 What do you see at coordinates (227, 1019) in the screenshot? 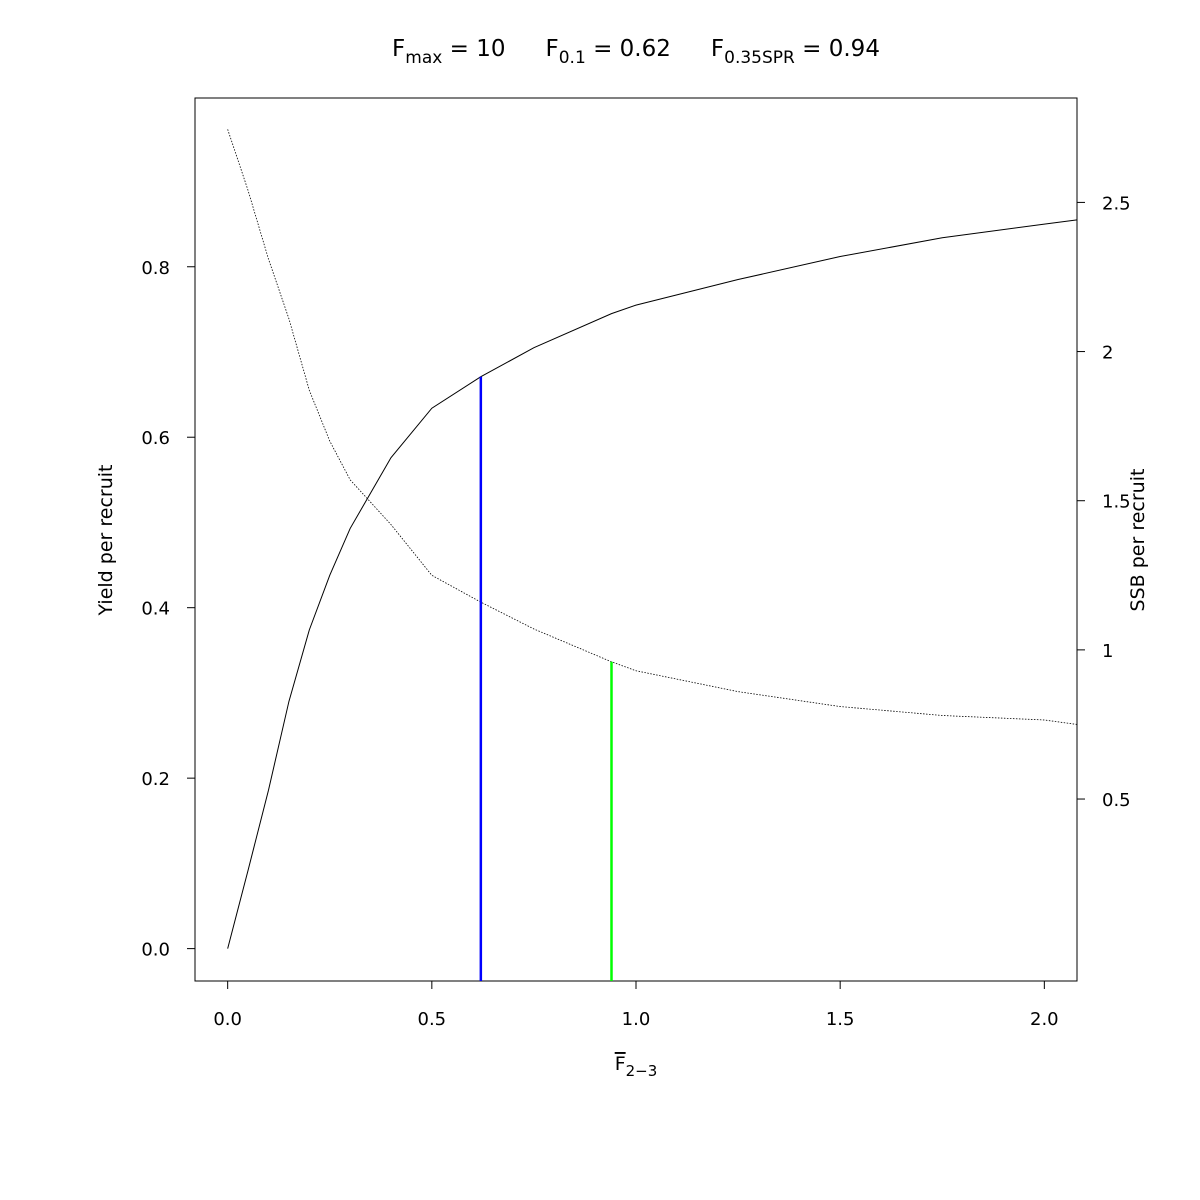
I see `x-tick-label: 0.0` at bounding box center [227, 1019].